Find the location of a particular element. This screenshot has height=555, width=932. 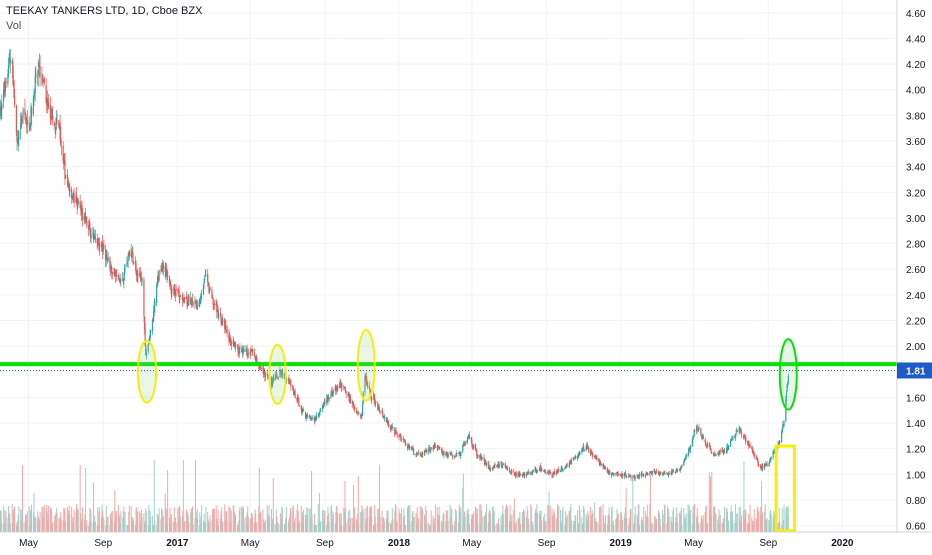

y-tick-label: 2.40 is located at coordinates (916, 296).